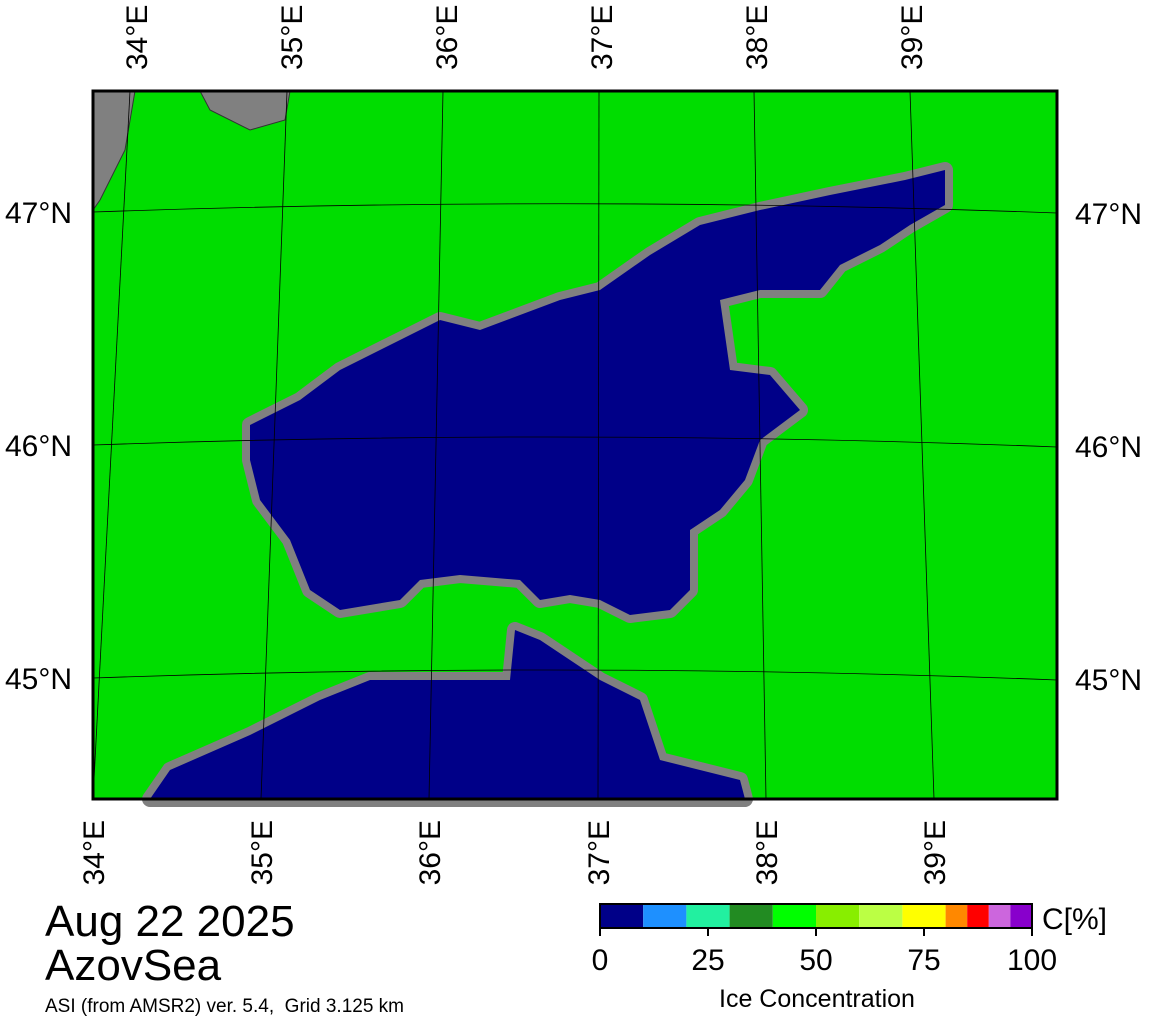 The width and height of the screenshot is (1150, 1020). Describe the element at coordinates (447, 37) in the screenshot. I see `lon-label-top: 36°E` at that location.